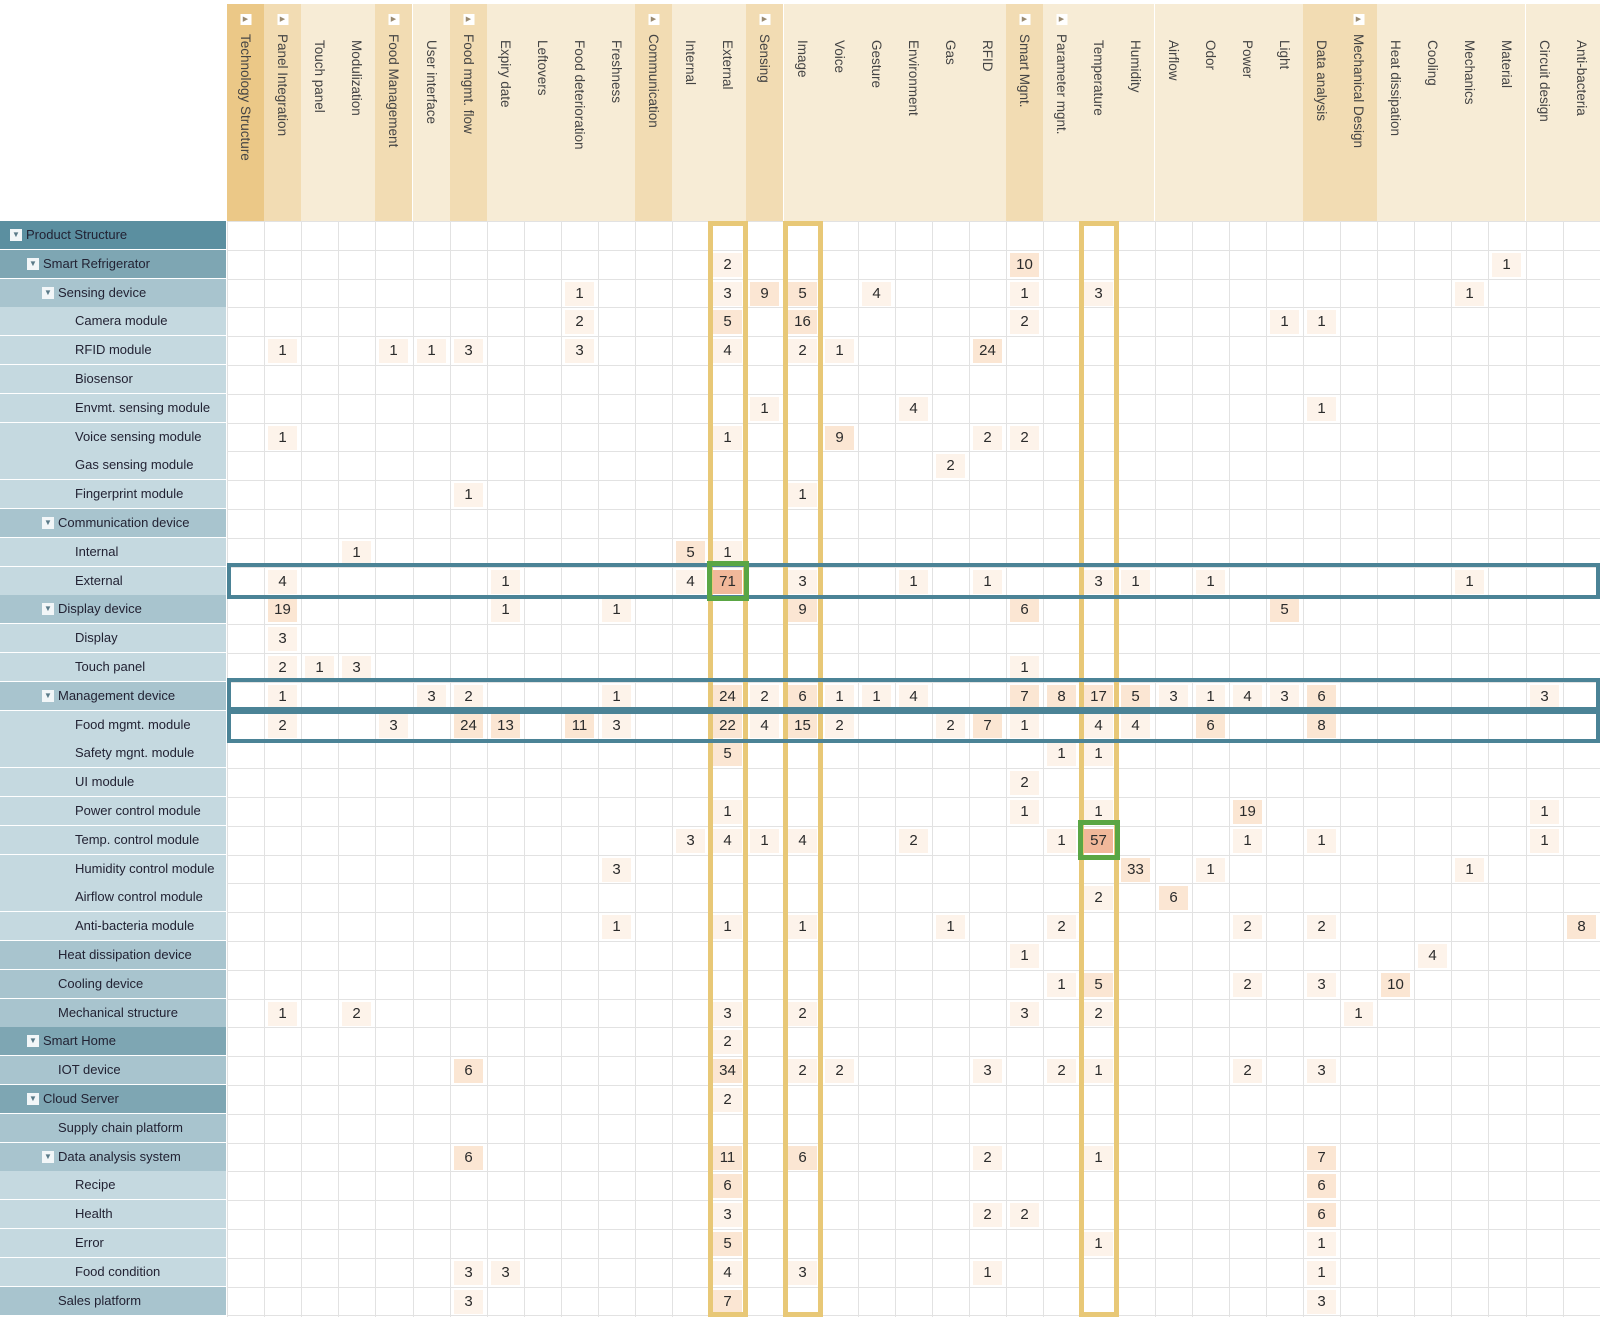 The image size is (1600, 1317). I want to click on column-header-airflow: Airflow, so click(1174, 112).